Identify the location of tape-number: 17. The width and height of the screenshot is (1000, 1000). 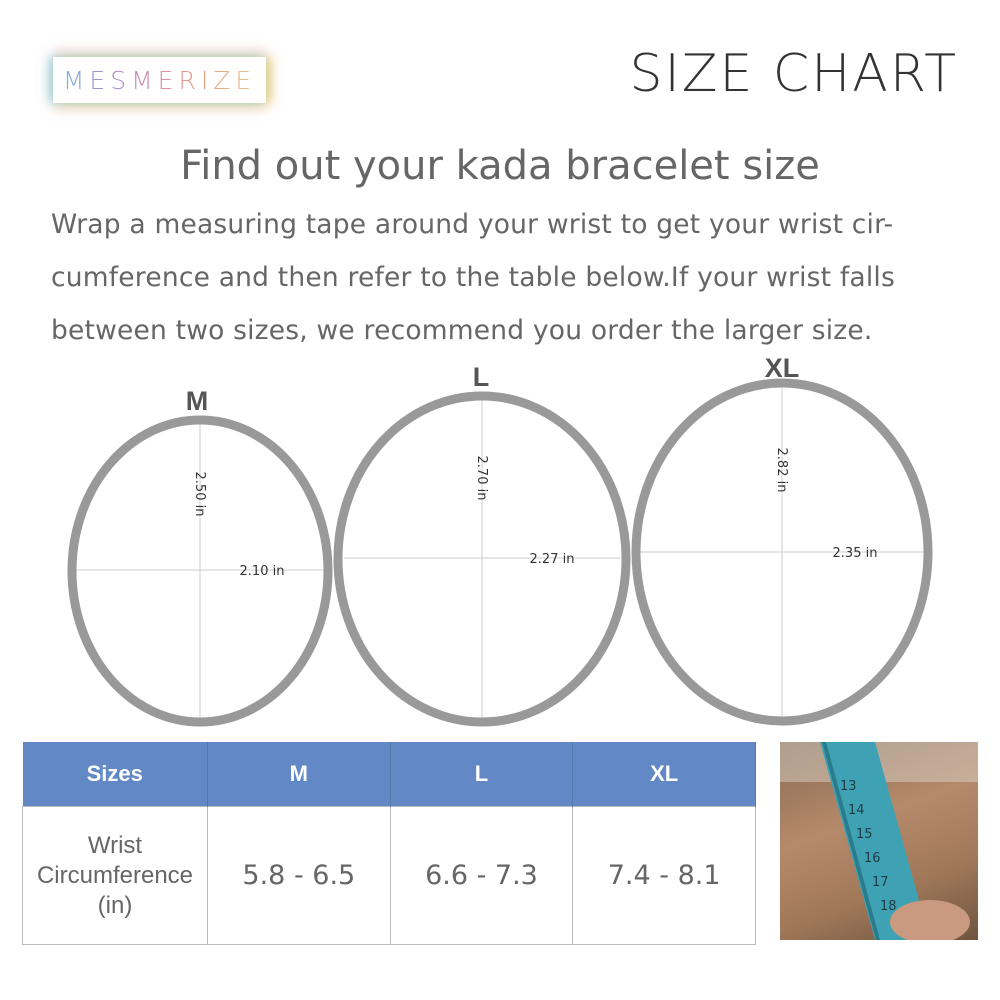
(880, 882).